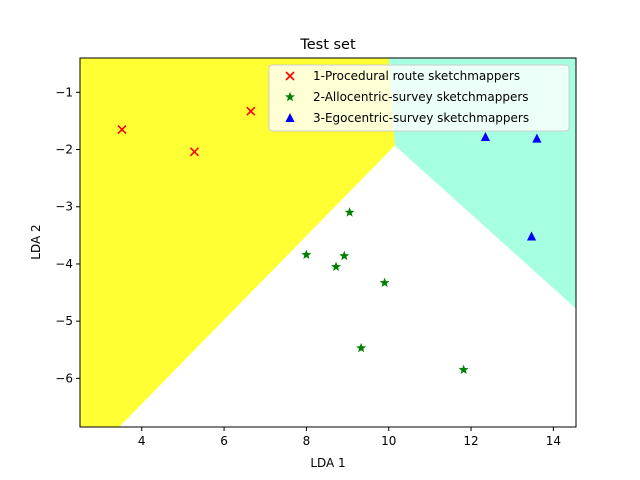 This screenshot has height=480, width=640. I want to click on y-axis-title: LDA 2, so click(36, 241).